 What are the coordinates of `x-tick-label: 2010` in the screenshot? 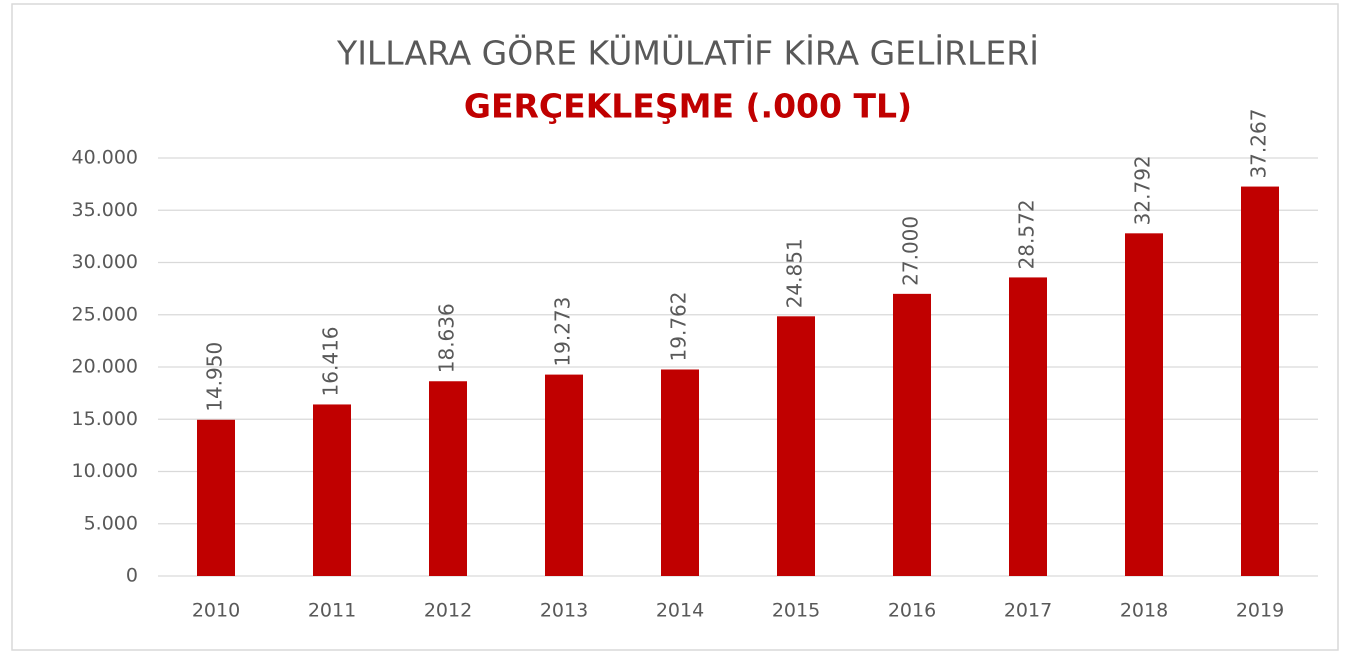 It's located at (216, 611).